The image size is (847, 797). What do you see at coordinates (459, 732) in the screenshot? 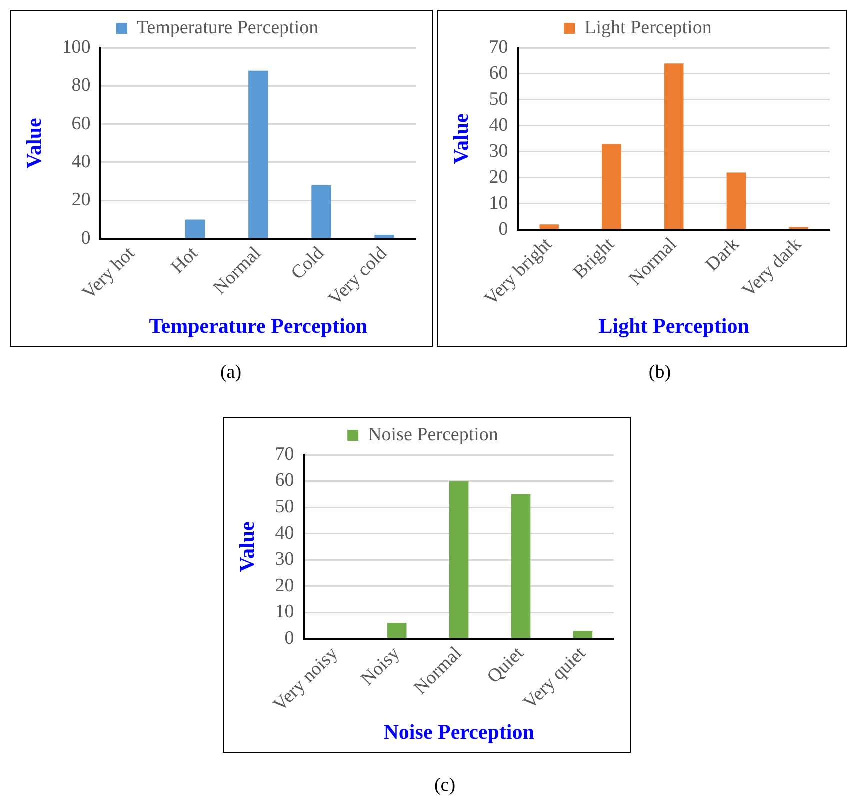
I see `x-axis-title: Noise Perception` at bounding box center [459, 732].